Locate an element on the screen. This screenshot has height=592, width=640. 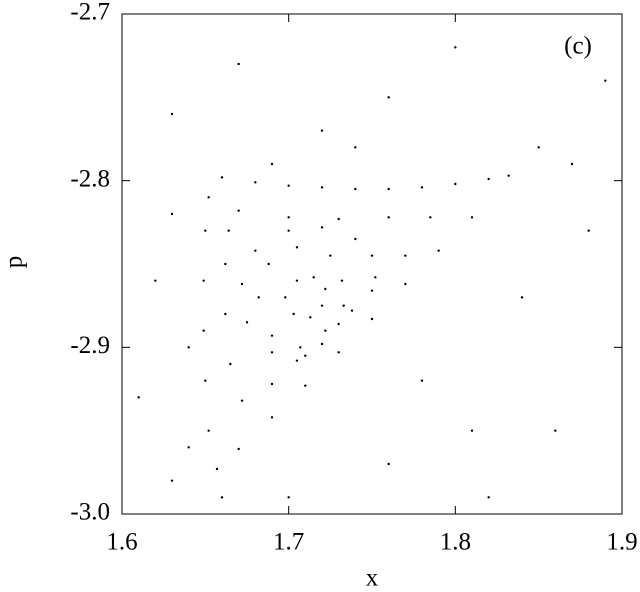
x-axis-label: x is located at coordinates (372, 578).